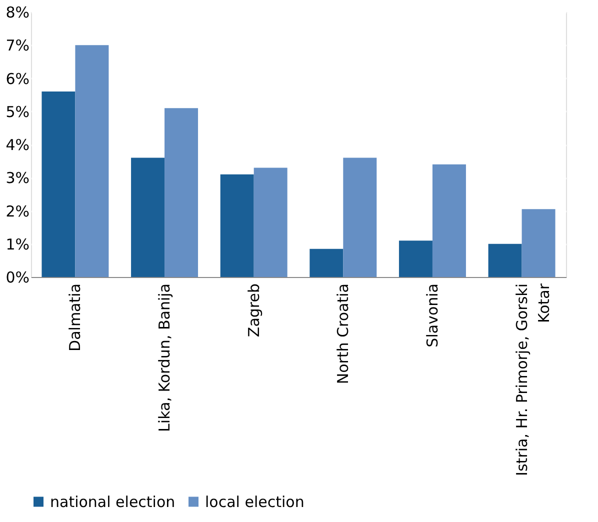 This screenshot has width=598, height=522. What do you see at coordinates (343, 334) in the screenshot?
I see `x-tick-label: North Croatia` at bounding box center [343, 334].